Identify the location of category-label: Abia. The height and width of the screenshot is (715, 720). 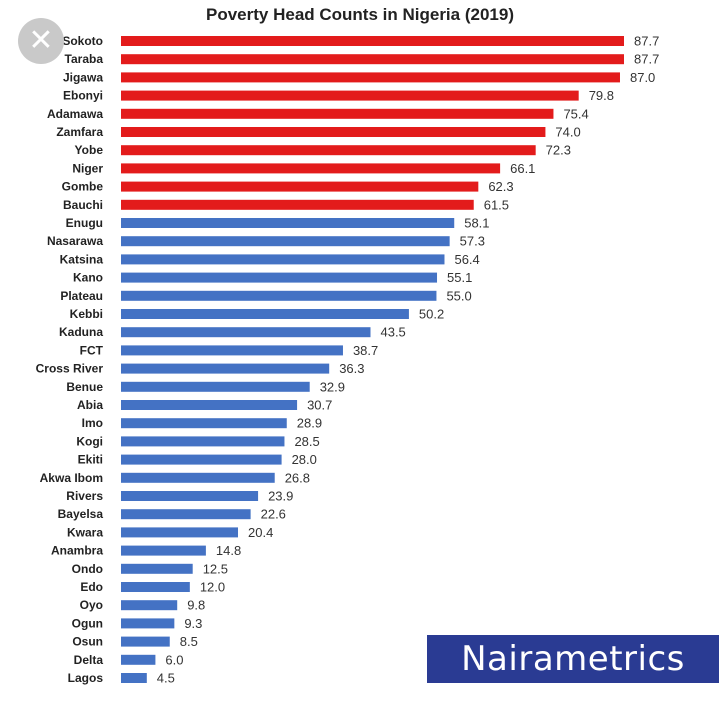
(90, 405).